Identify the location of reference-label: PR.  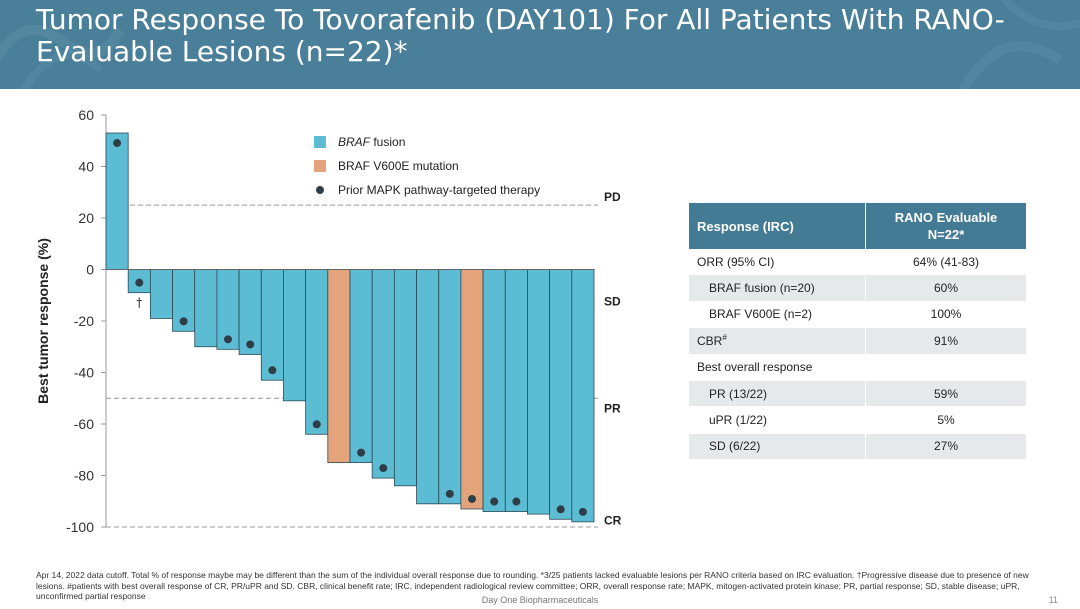
(612, 408).